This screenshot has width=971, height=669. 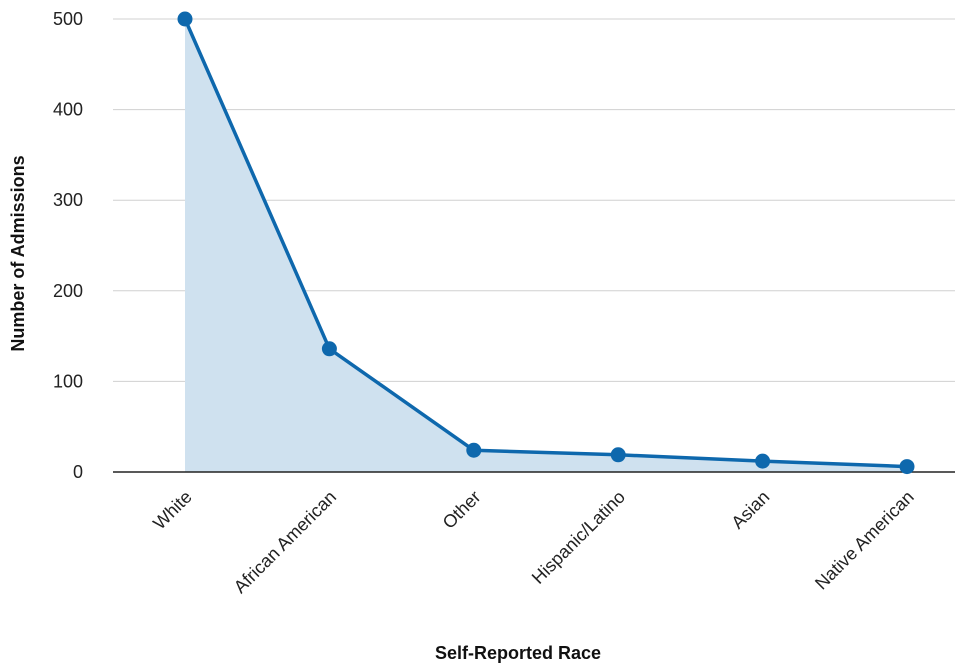 I want to click on x-axis-title: Self-Reported Race, so click(x=518, y=653).